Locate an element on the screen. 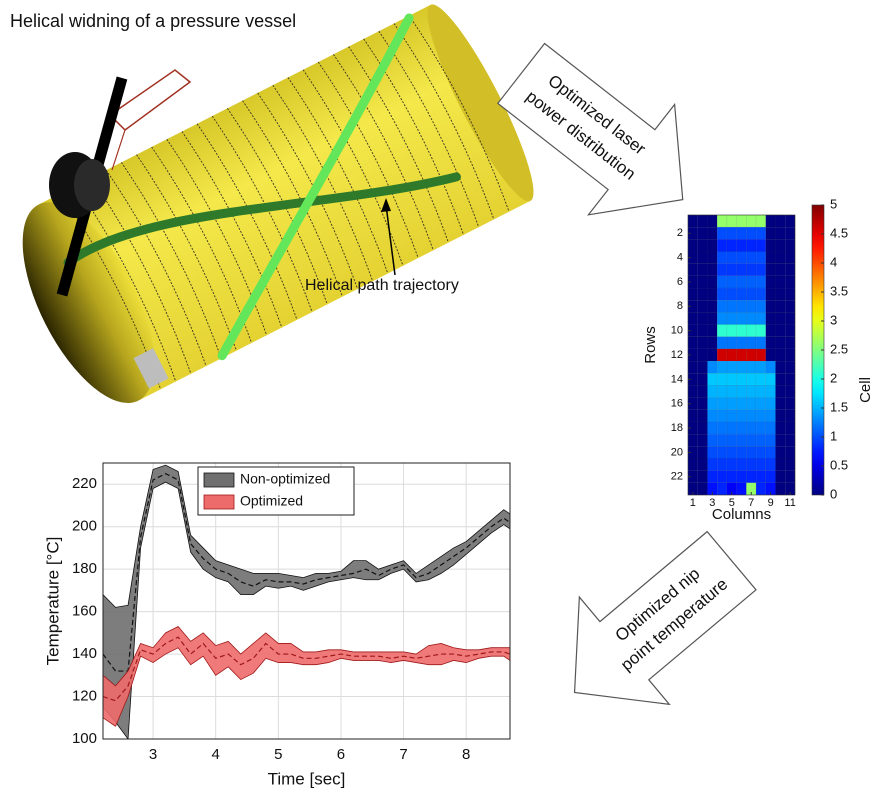 The image size is (874, 796). colorbar-tick-label: 0.5 is located at coordinates (839, 464).